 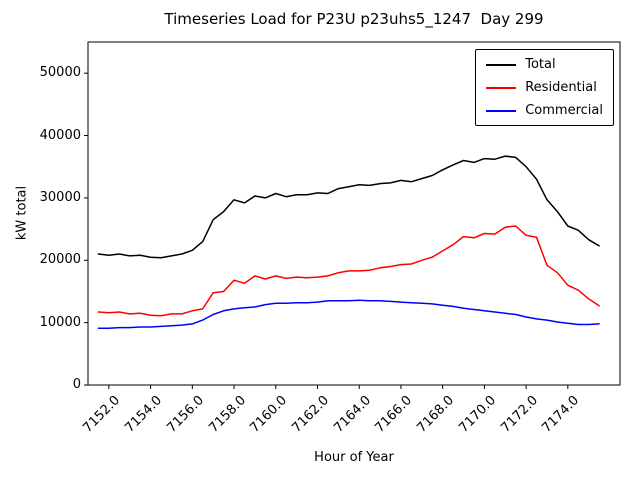 What do you see at coordinates (60, 135) in the screenshot?
I see `y-tick-label: 40000` at bounding box center [60, 135].